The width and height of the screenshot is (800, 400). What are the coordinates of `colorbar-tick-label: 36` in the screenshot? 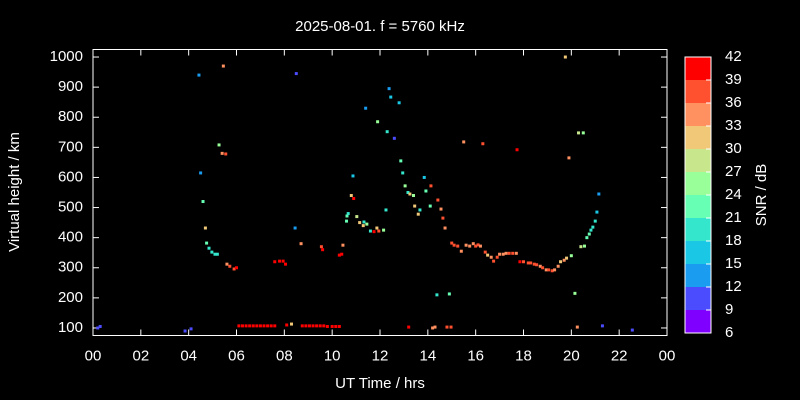 It's located at (733, 102).